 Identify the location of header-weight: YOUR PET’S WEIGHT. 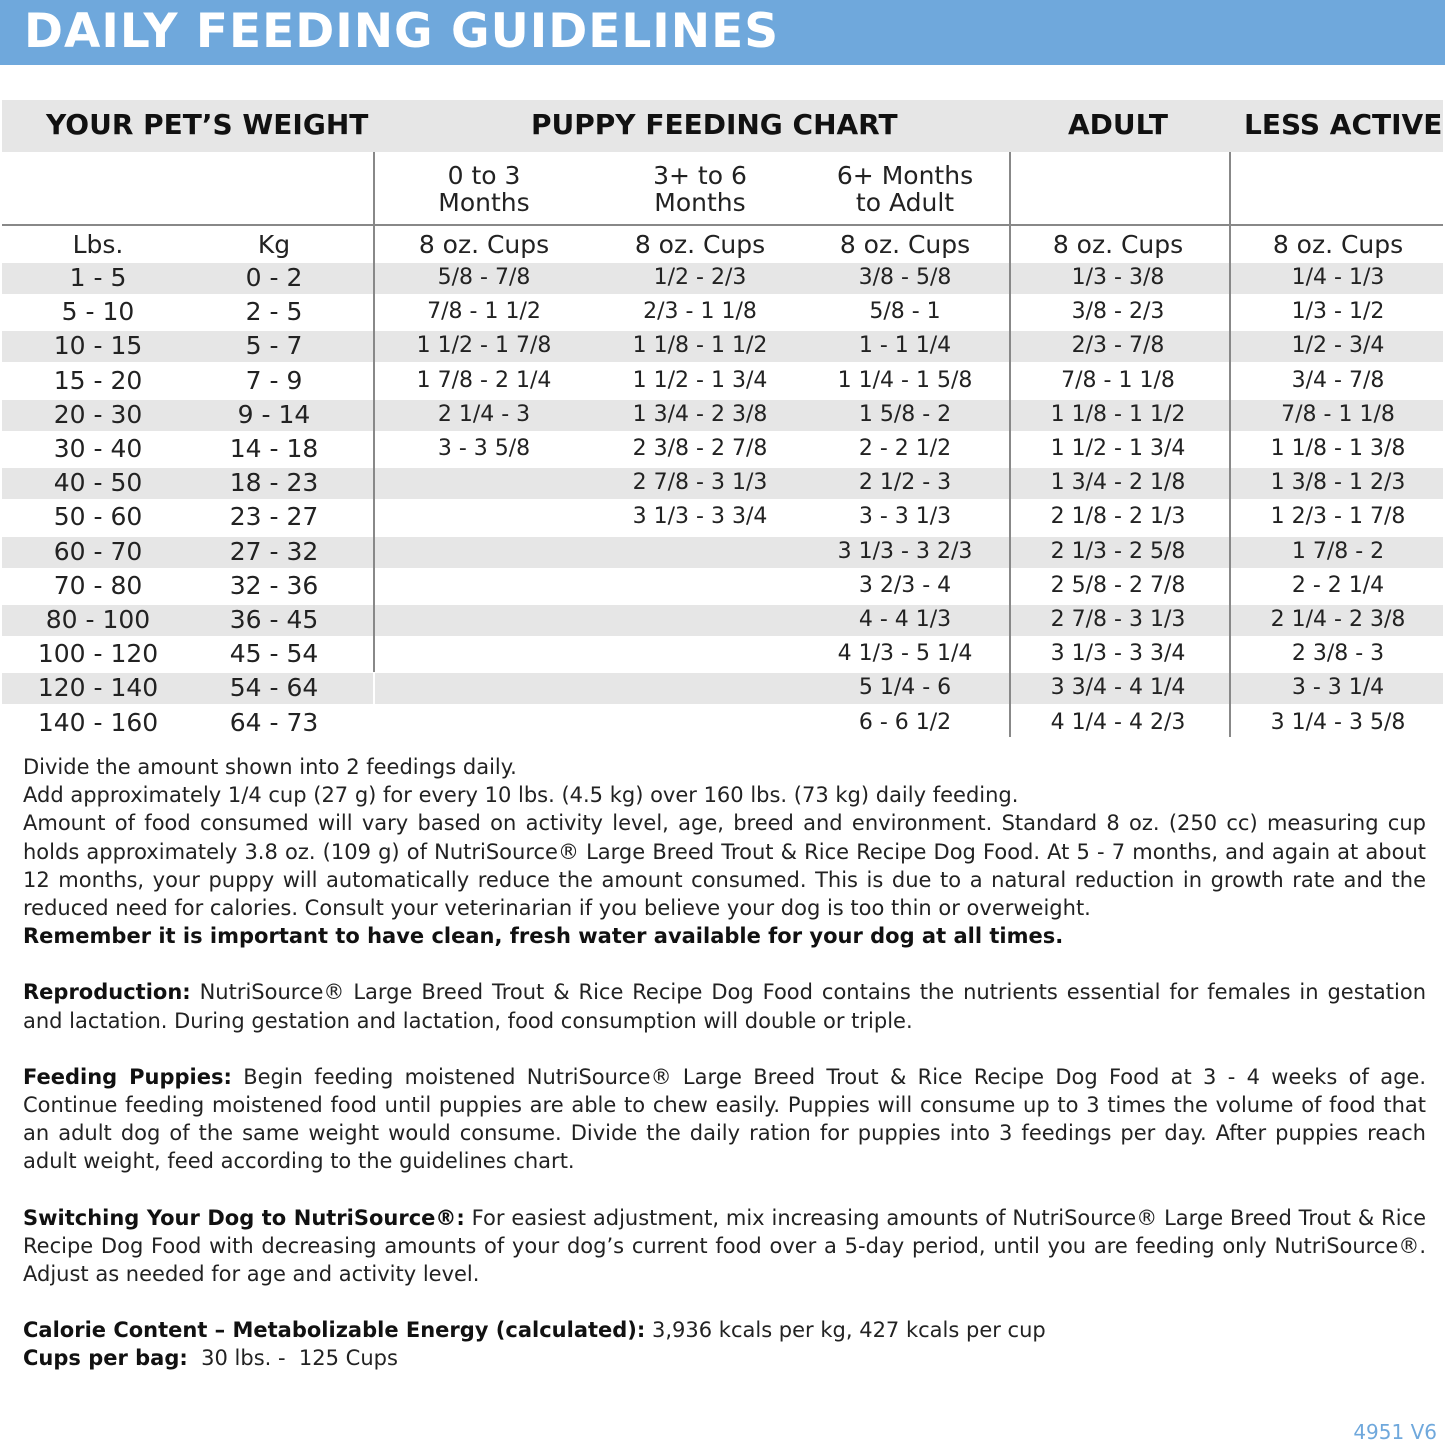
(207, 124).